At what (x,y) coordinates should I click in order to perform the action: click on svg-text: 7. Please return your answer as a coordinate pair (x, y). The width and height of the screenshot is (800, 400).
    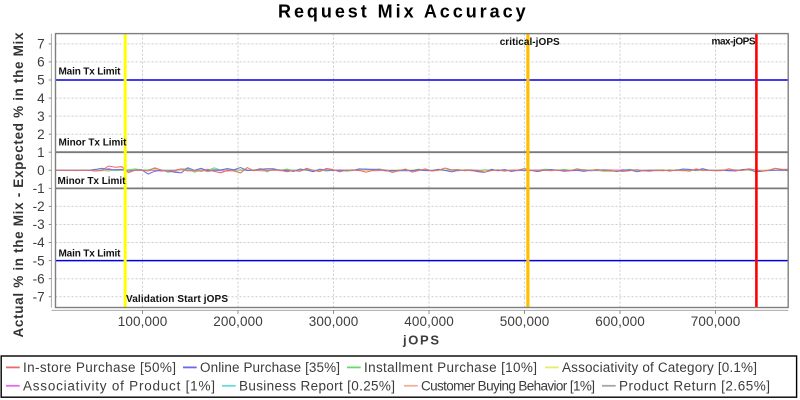
    Looking at the image, I should click on (41, 44).